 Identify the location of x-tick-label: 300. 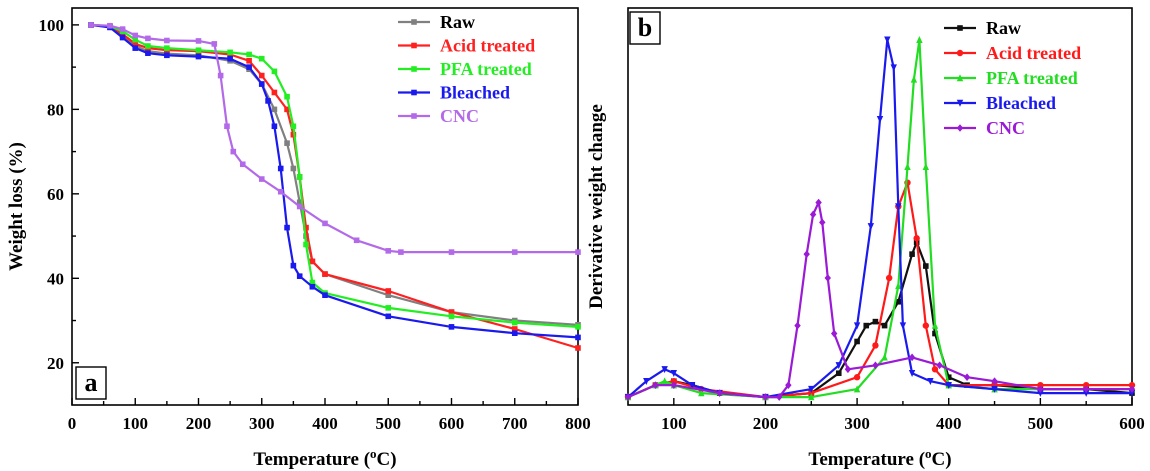
(262, 423).